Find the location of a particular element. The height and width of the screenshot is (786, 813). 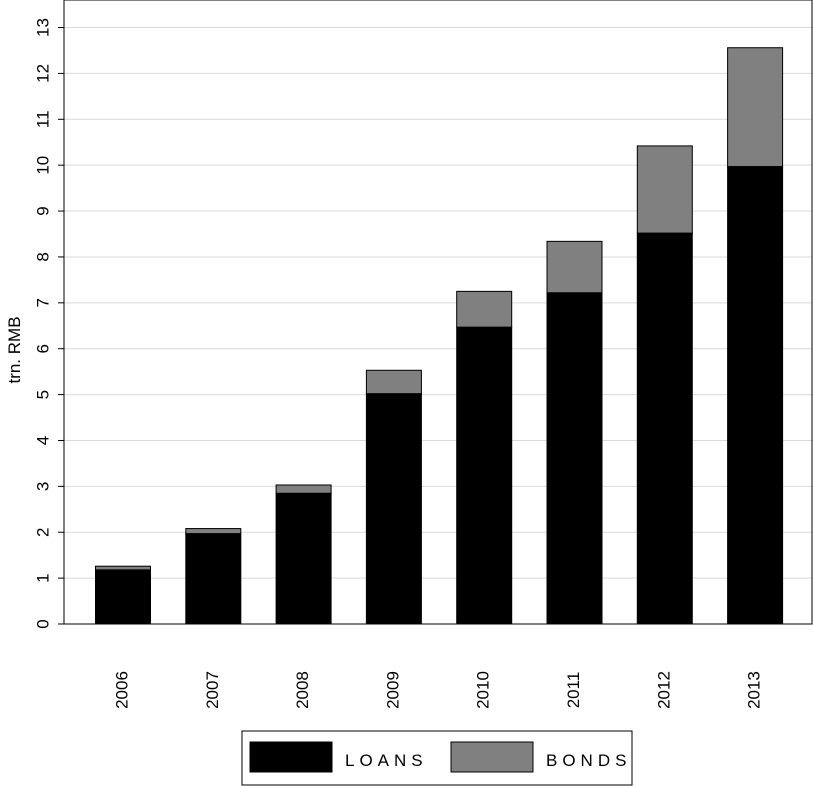

bar-bonds-2009 is located at coordinates (393, 382).